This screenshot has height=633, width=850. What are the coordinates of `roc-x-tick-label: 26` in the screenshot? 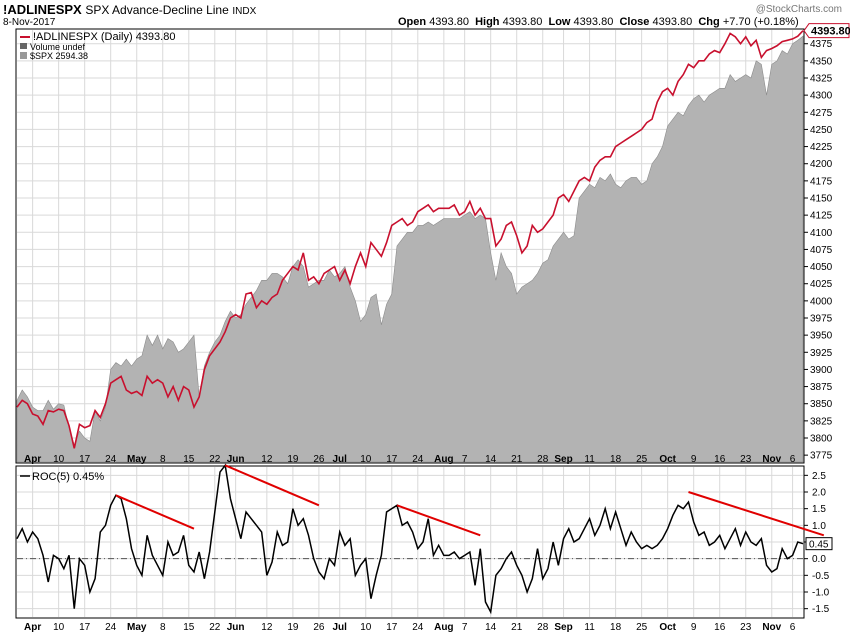 It's located at (319, 627).